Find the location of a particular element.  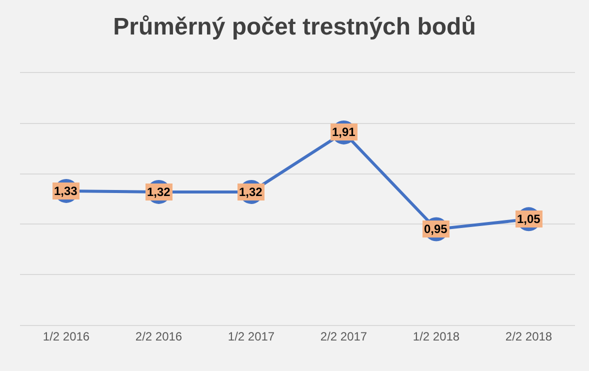

x-tick-label: 2/2 2017 is located at coordinates (344, 336).